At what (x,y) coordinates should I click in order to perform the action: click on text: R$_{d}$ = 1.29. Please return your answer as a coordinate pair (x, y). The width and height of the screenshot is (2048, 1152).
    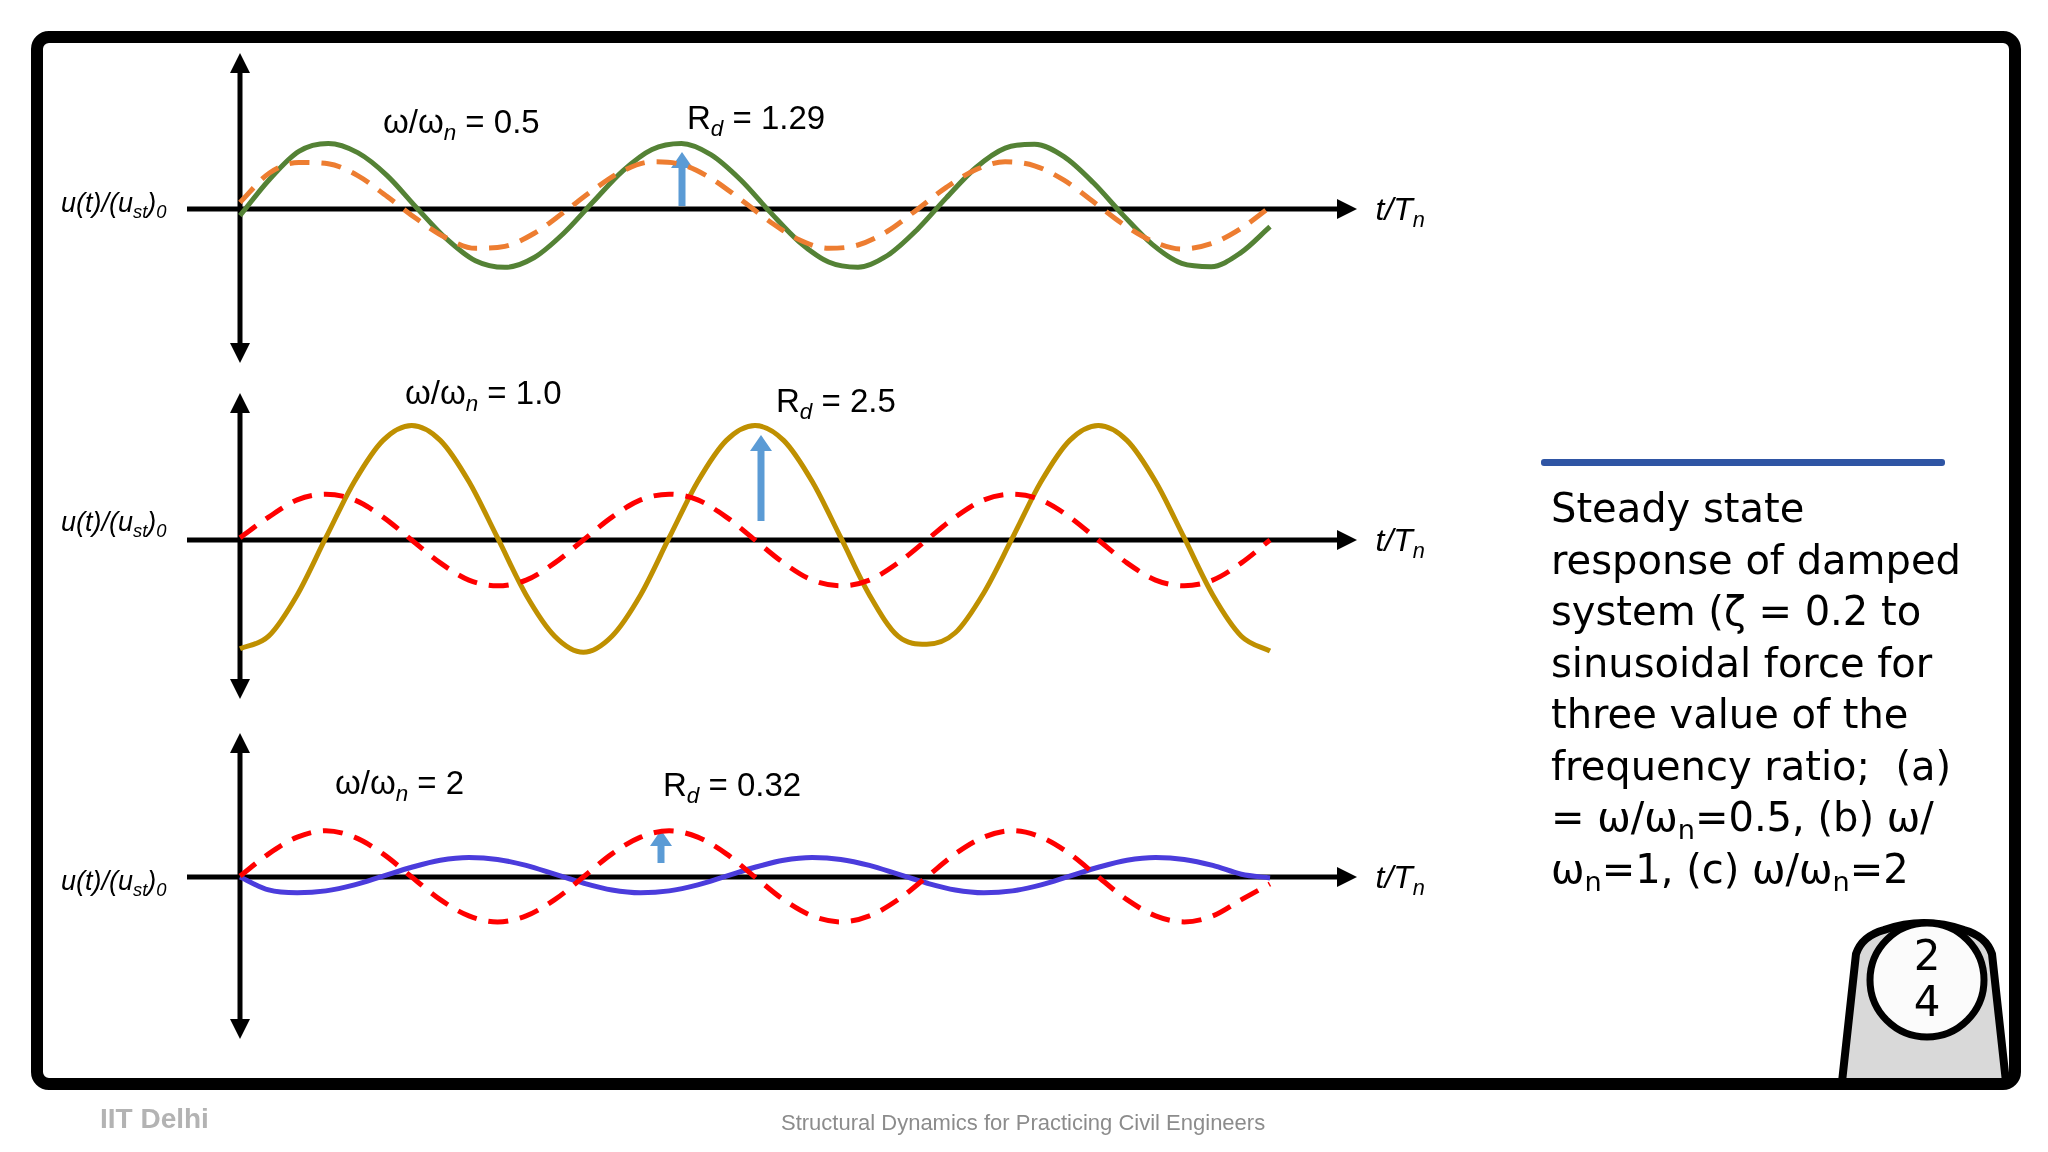
    Looking at the image, I should click on (756, 120).